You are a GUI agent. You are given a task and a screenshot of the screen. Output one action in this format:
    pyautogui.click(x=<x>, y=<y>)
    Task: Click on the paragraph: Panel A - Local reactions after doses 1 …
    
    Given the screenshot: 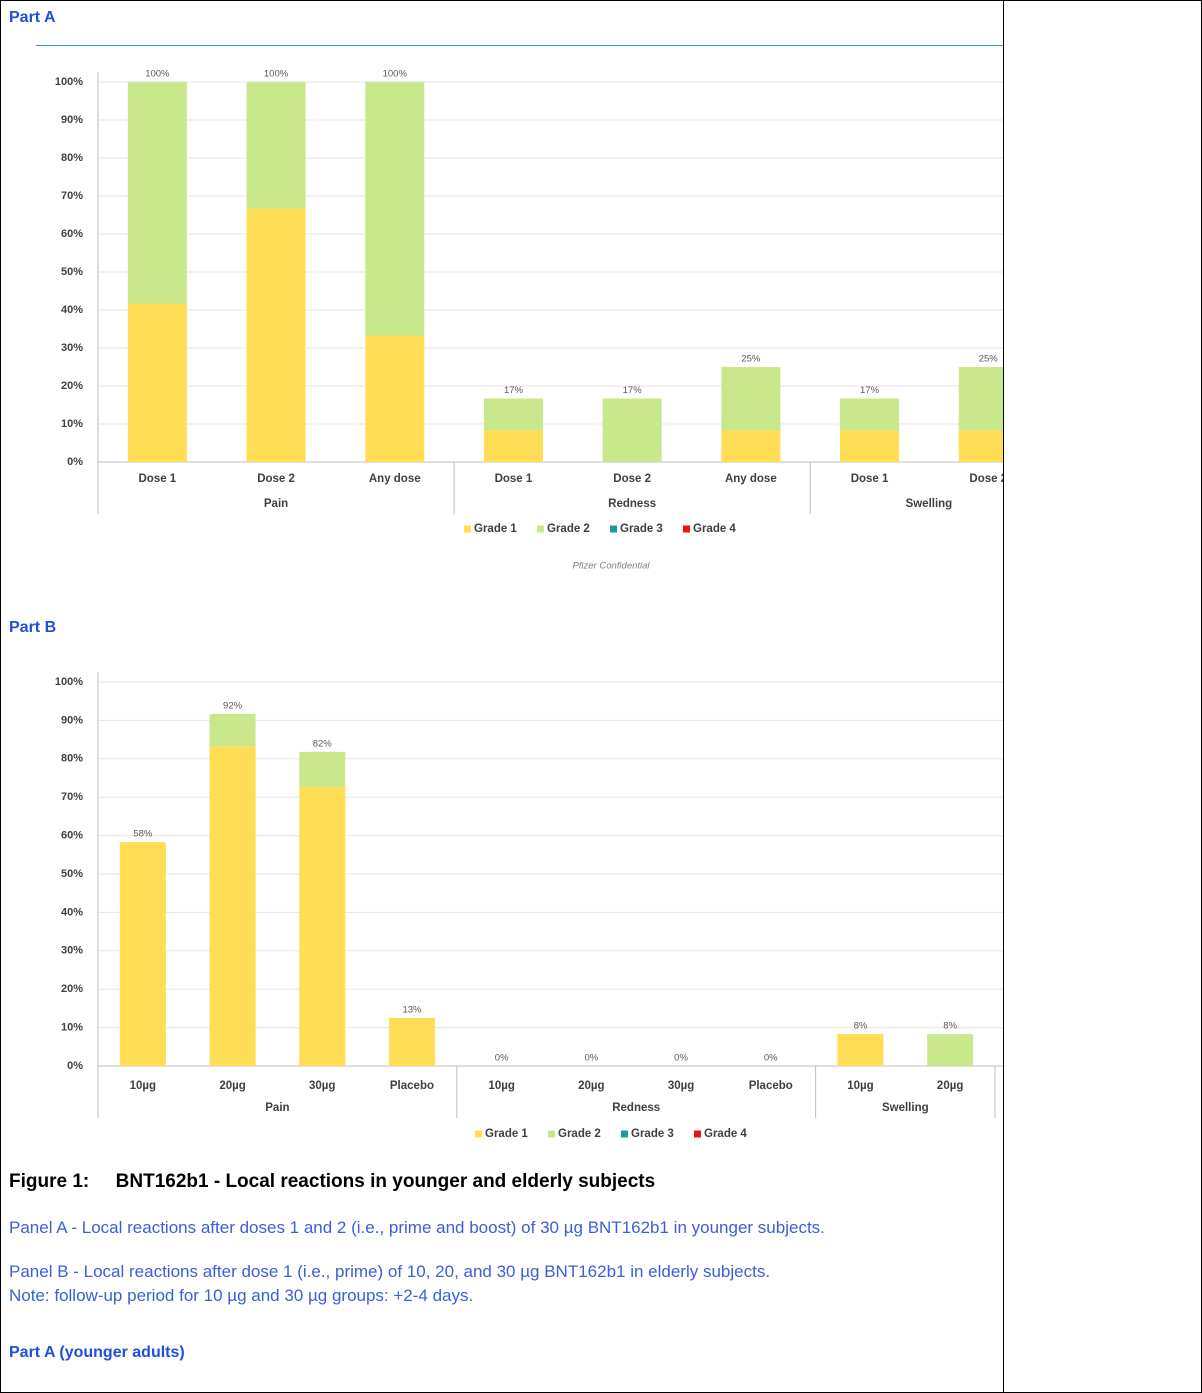 What is the action you would take?
    pyautogui.click(x=417, y=1227)
    